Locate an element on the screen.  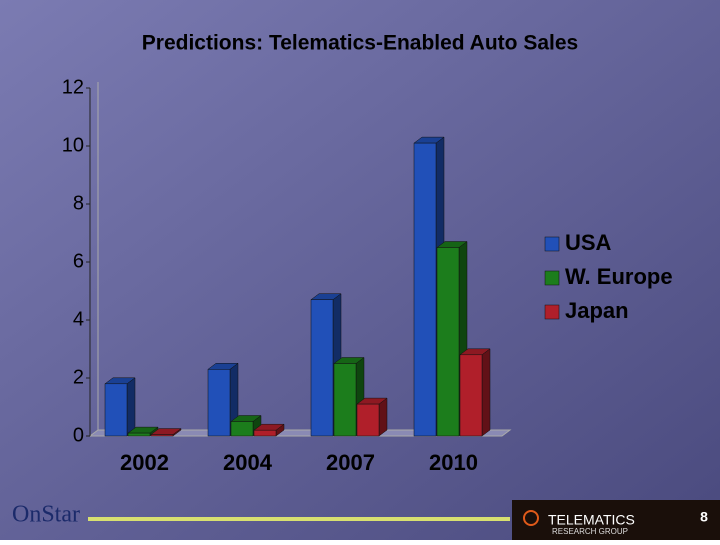
logo: OnStar is located at coordinates (46, 515).